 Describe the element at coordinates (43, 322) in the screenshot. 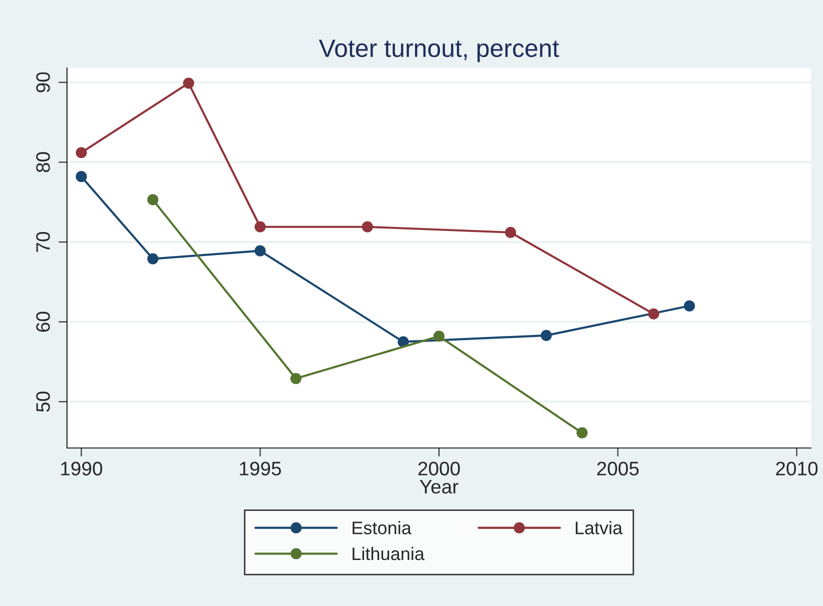

I see `y-tick-label: 60` at that location.